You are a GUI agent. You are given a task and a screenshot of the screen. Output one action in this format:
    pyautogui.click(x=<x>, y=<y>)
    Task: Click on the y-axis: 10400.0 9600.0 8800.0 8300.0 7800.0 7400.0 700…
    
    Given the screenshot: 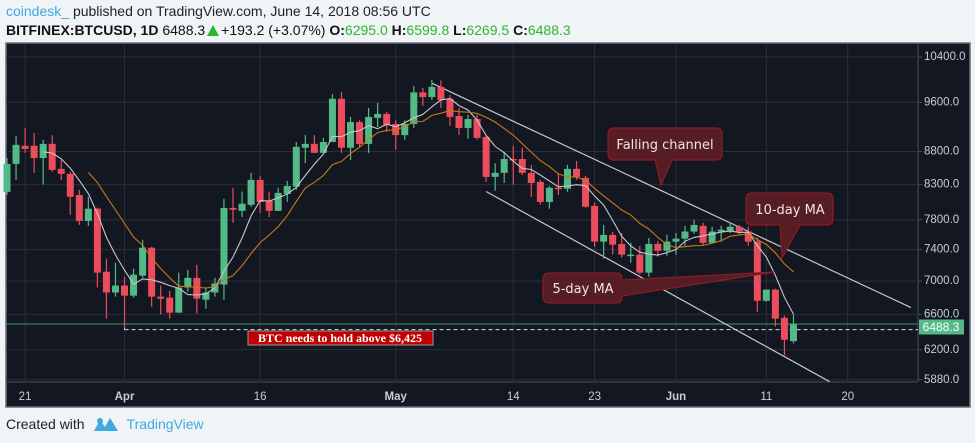 What is the action you would take?
    pyautogui.click(x=942, y=218)
    